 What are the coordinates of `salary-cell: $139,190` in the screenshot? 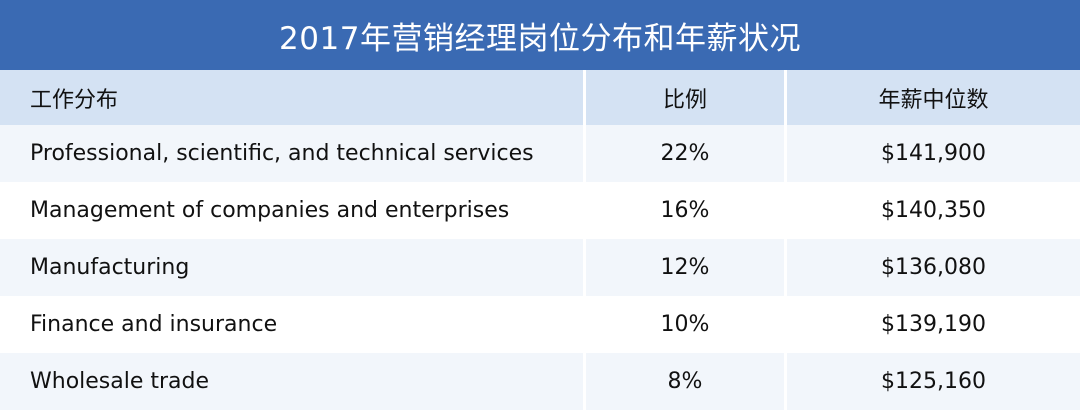 It's located at (932, 324).